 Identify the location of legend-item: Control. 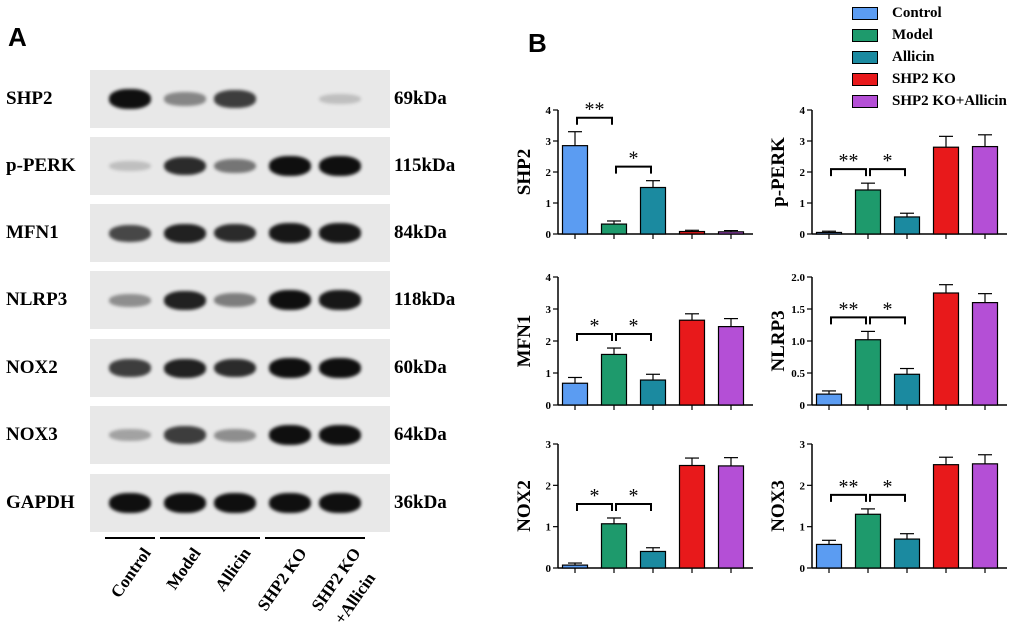
(929, 13).